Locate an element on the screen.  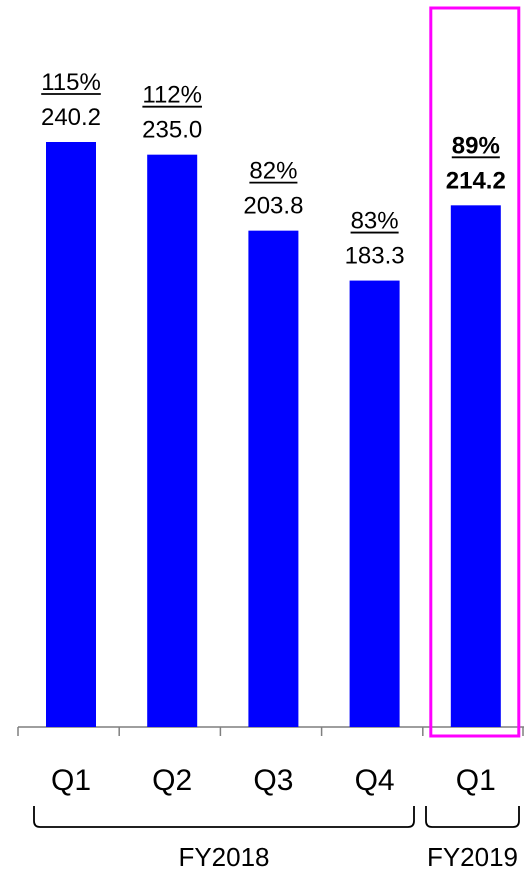
category-label: Q4 is located at coordinates (375, 780).